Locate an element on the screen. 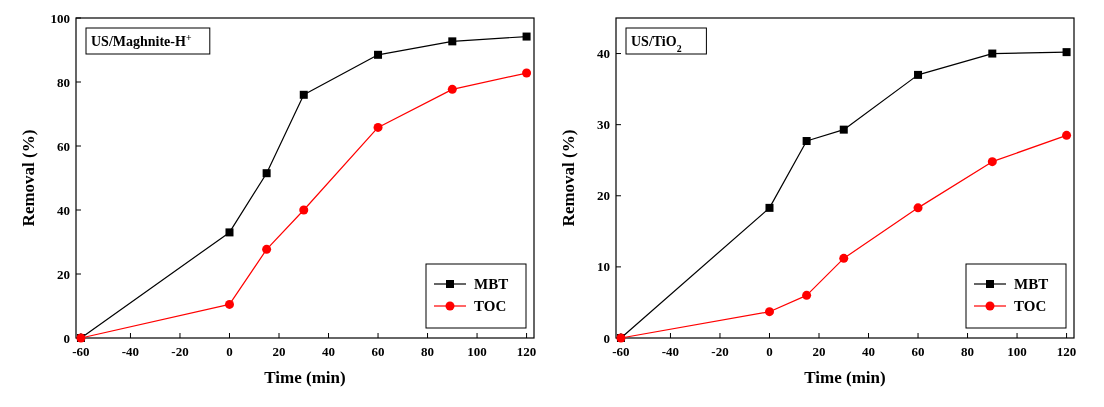  y-tick-label: 10 is located at coordinates (603, 267).